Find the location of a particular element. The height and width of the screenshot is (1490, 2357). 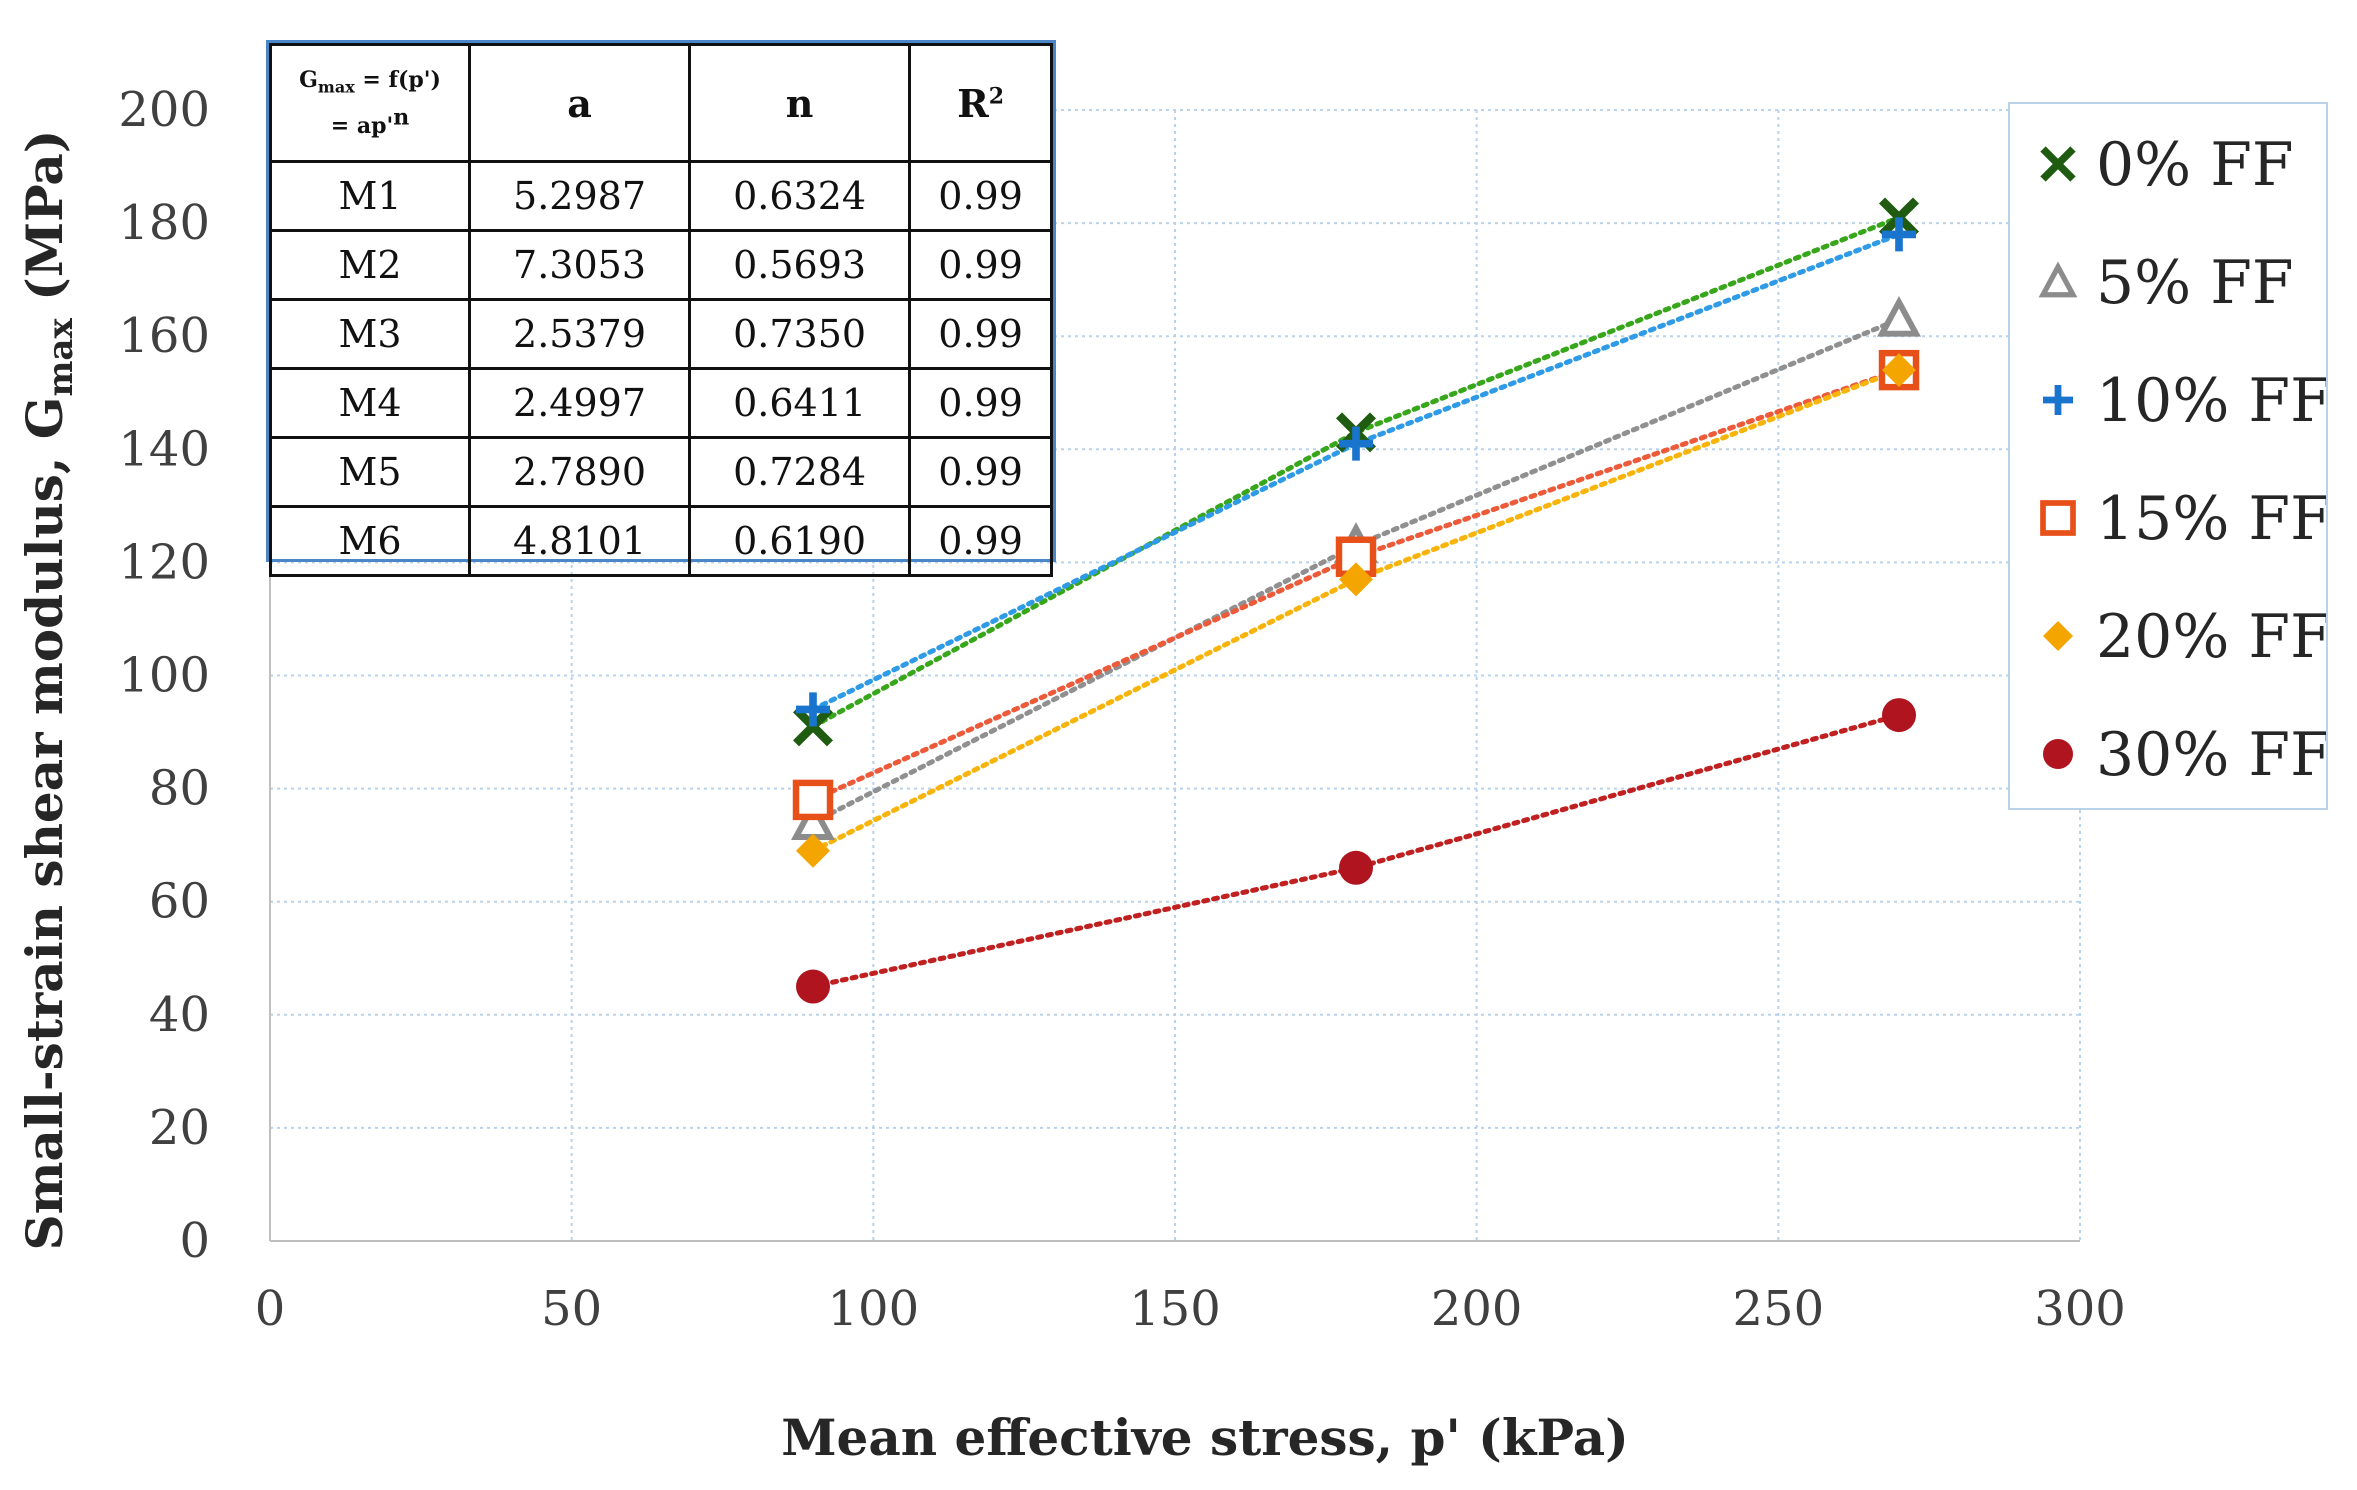

y-tick-label: 20 is located at coordinates (179, 1128).